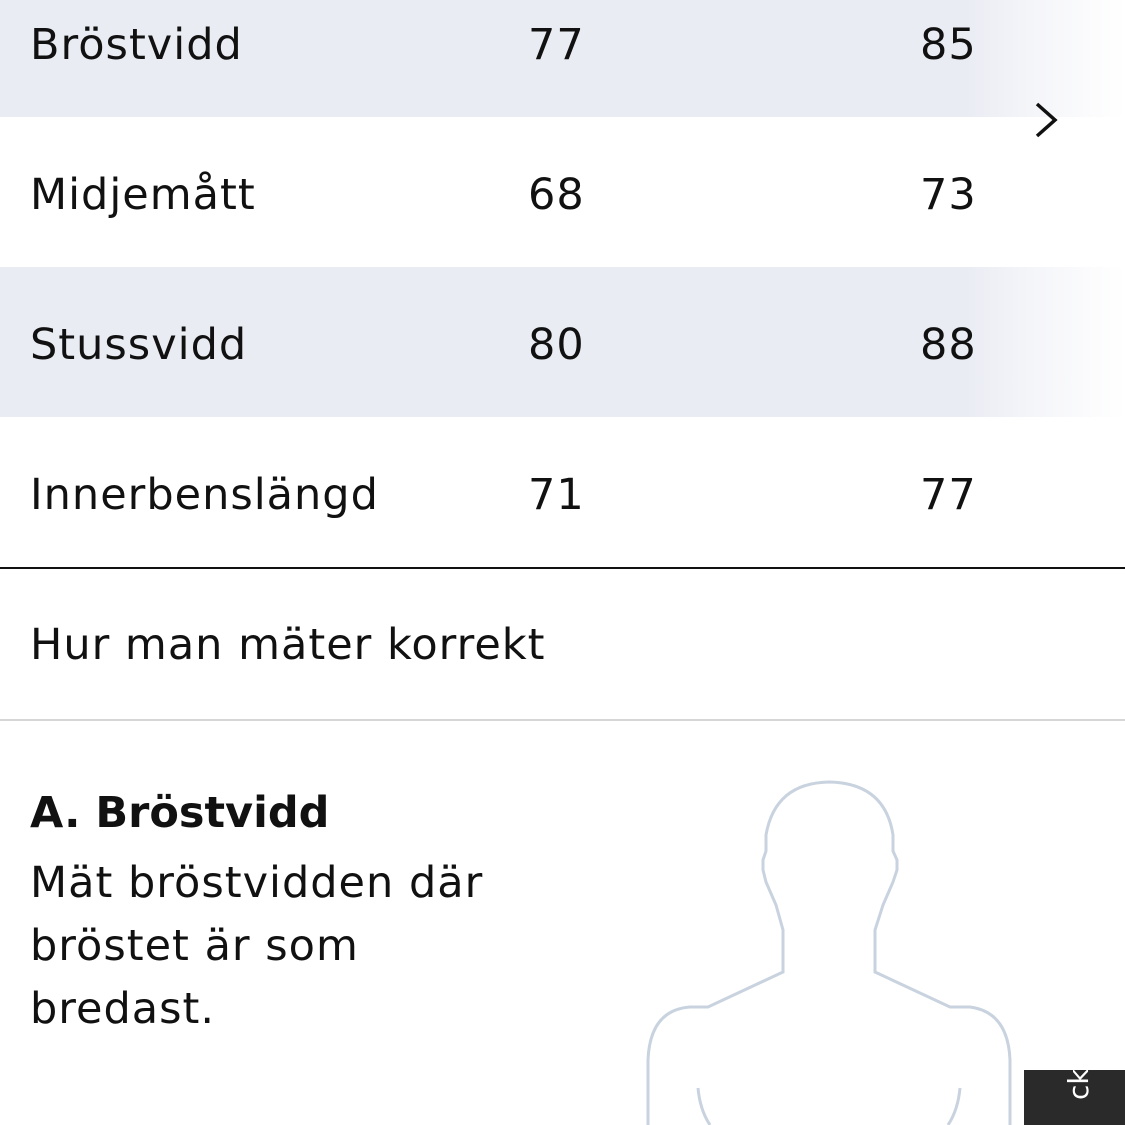  I want to click on row-value: 71, so click(556, 495).